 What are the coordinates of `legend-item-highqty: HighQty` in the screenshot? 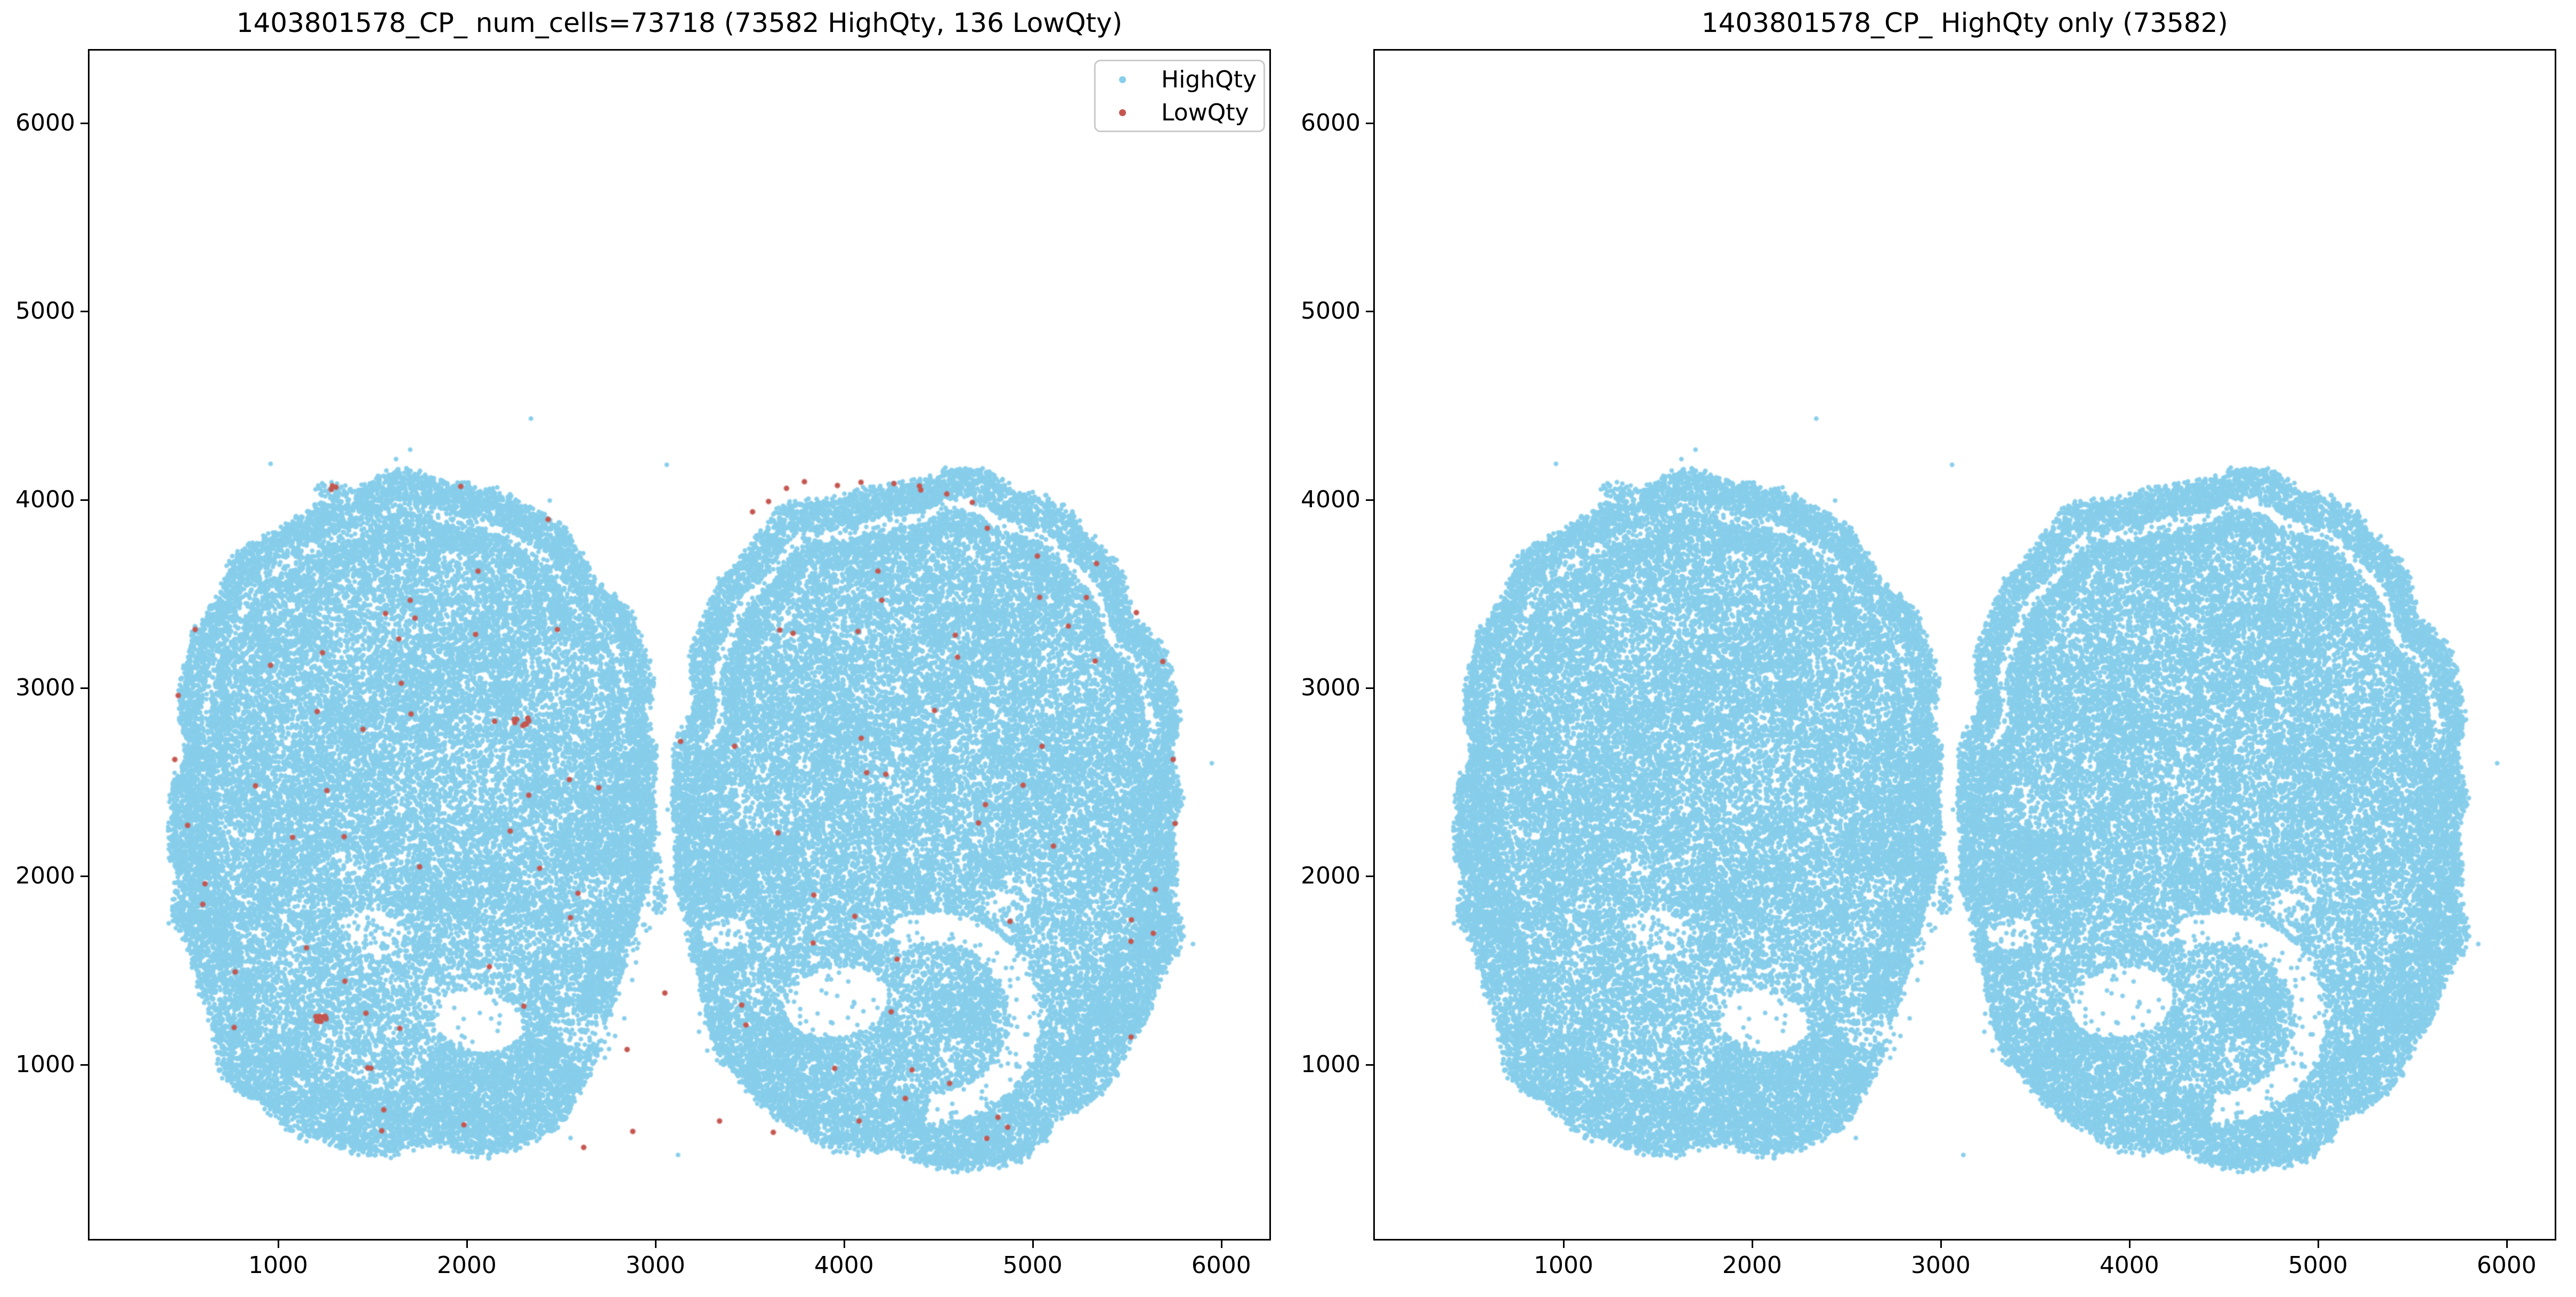 It's located at (1179, 79).